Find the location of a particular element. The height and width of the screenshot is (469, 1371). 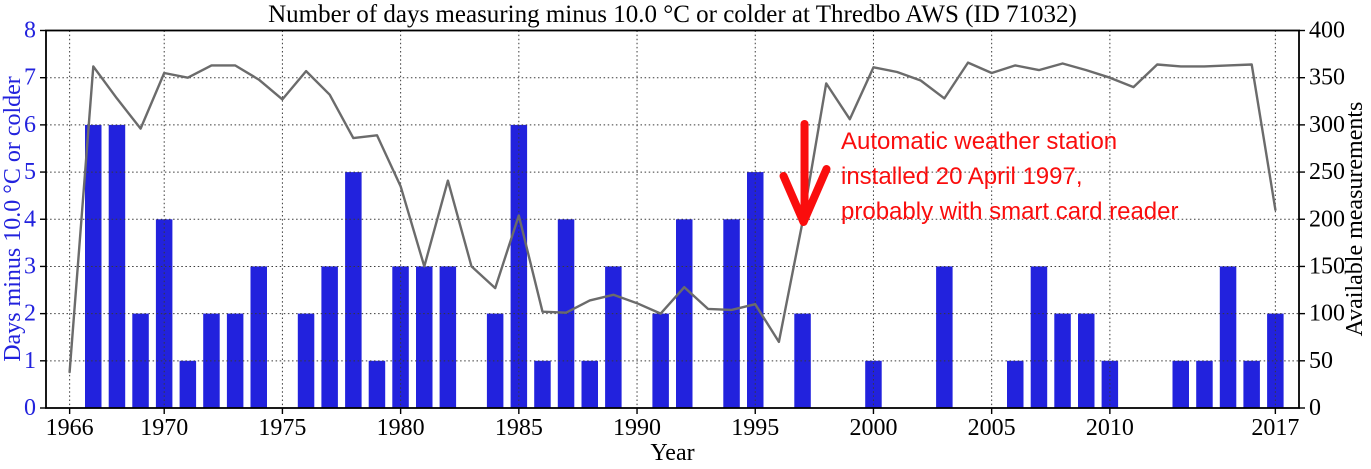

bar-1979 is located at coordinates (377, 384).